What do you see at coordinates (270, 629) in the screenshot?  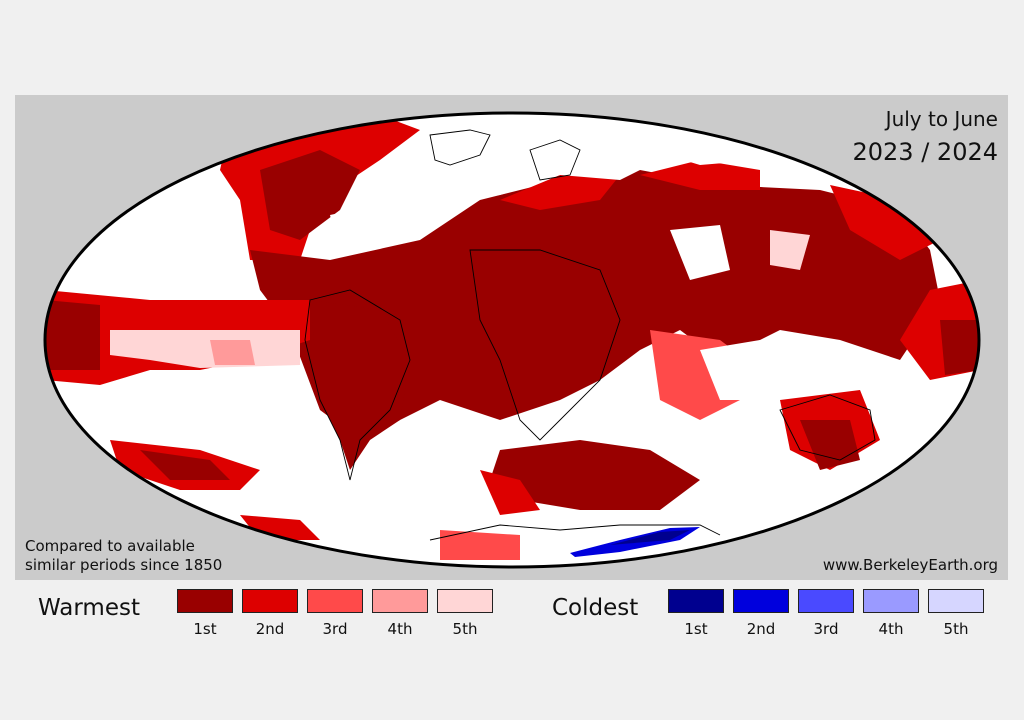 I see `warm-label-2: 2nd` at bounding box center [270, 629].